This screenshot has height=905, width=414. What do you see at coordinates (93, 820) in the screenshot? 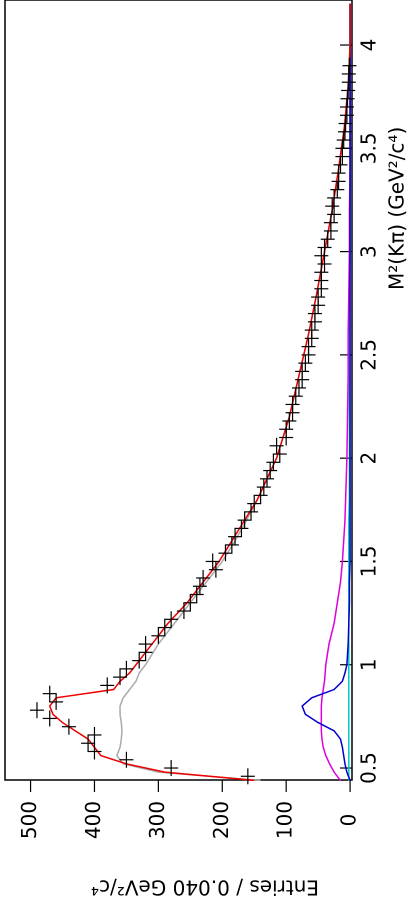
I see `y-tick-label: 400` at bounding box center [93, 820].